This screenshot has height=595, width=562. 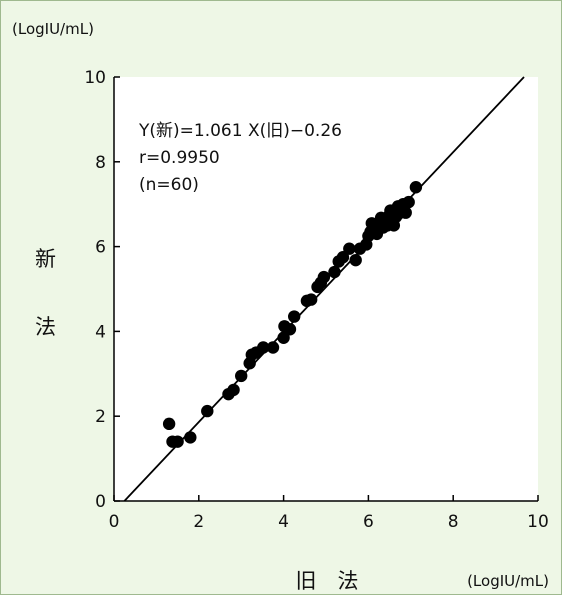 What do you see at coordinates (100, 502) in the screenshot?
I see `y-tick-label: 0` at bounding box center [100, 502].